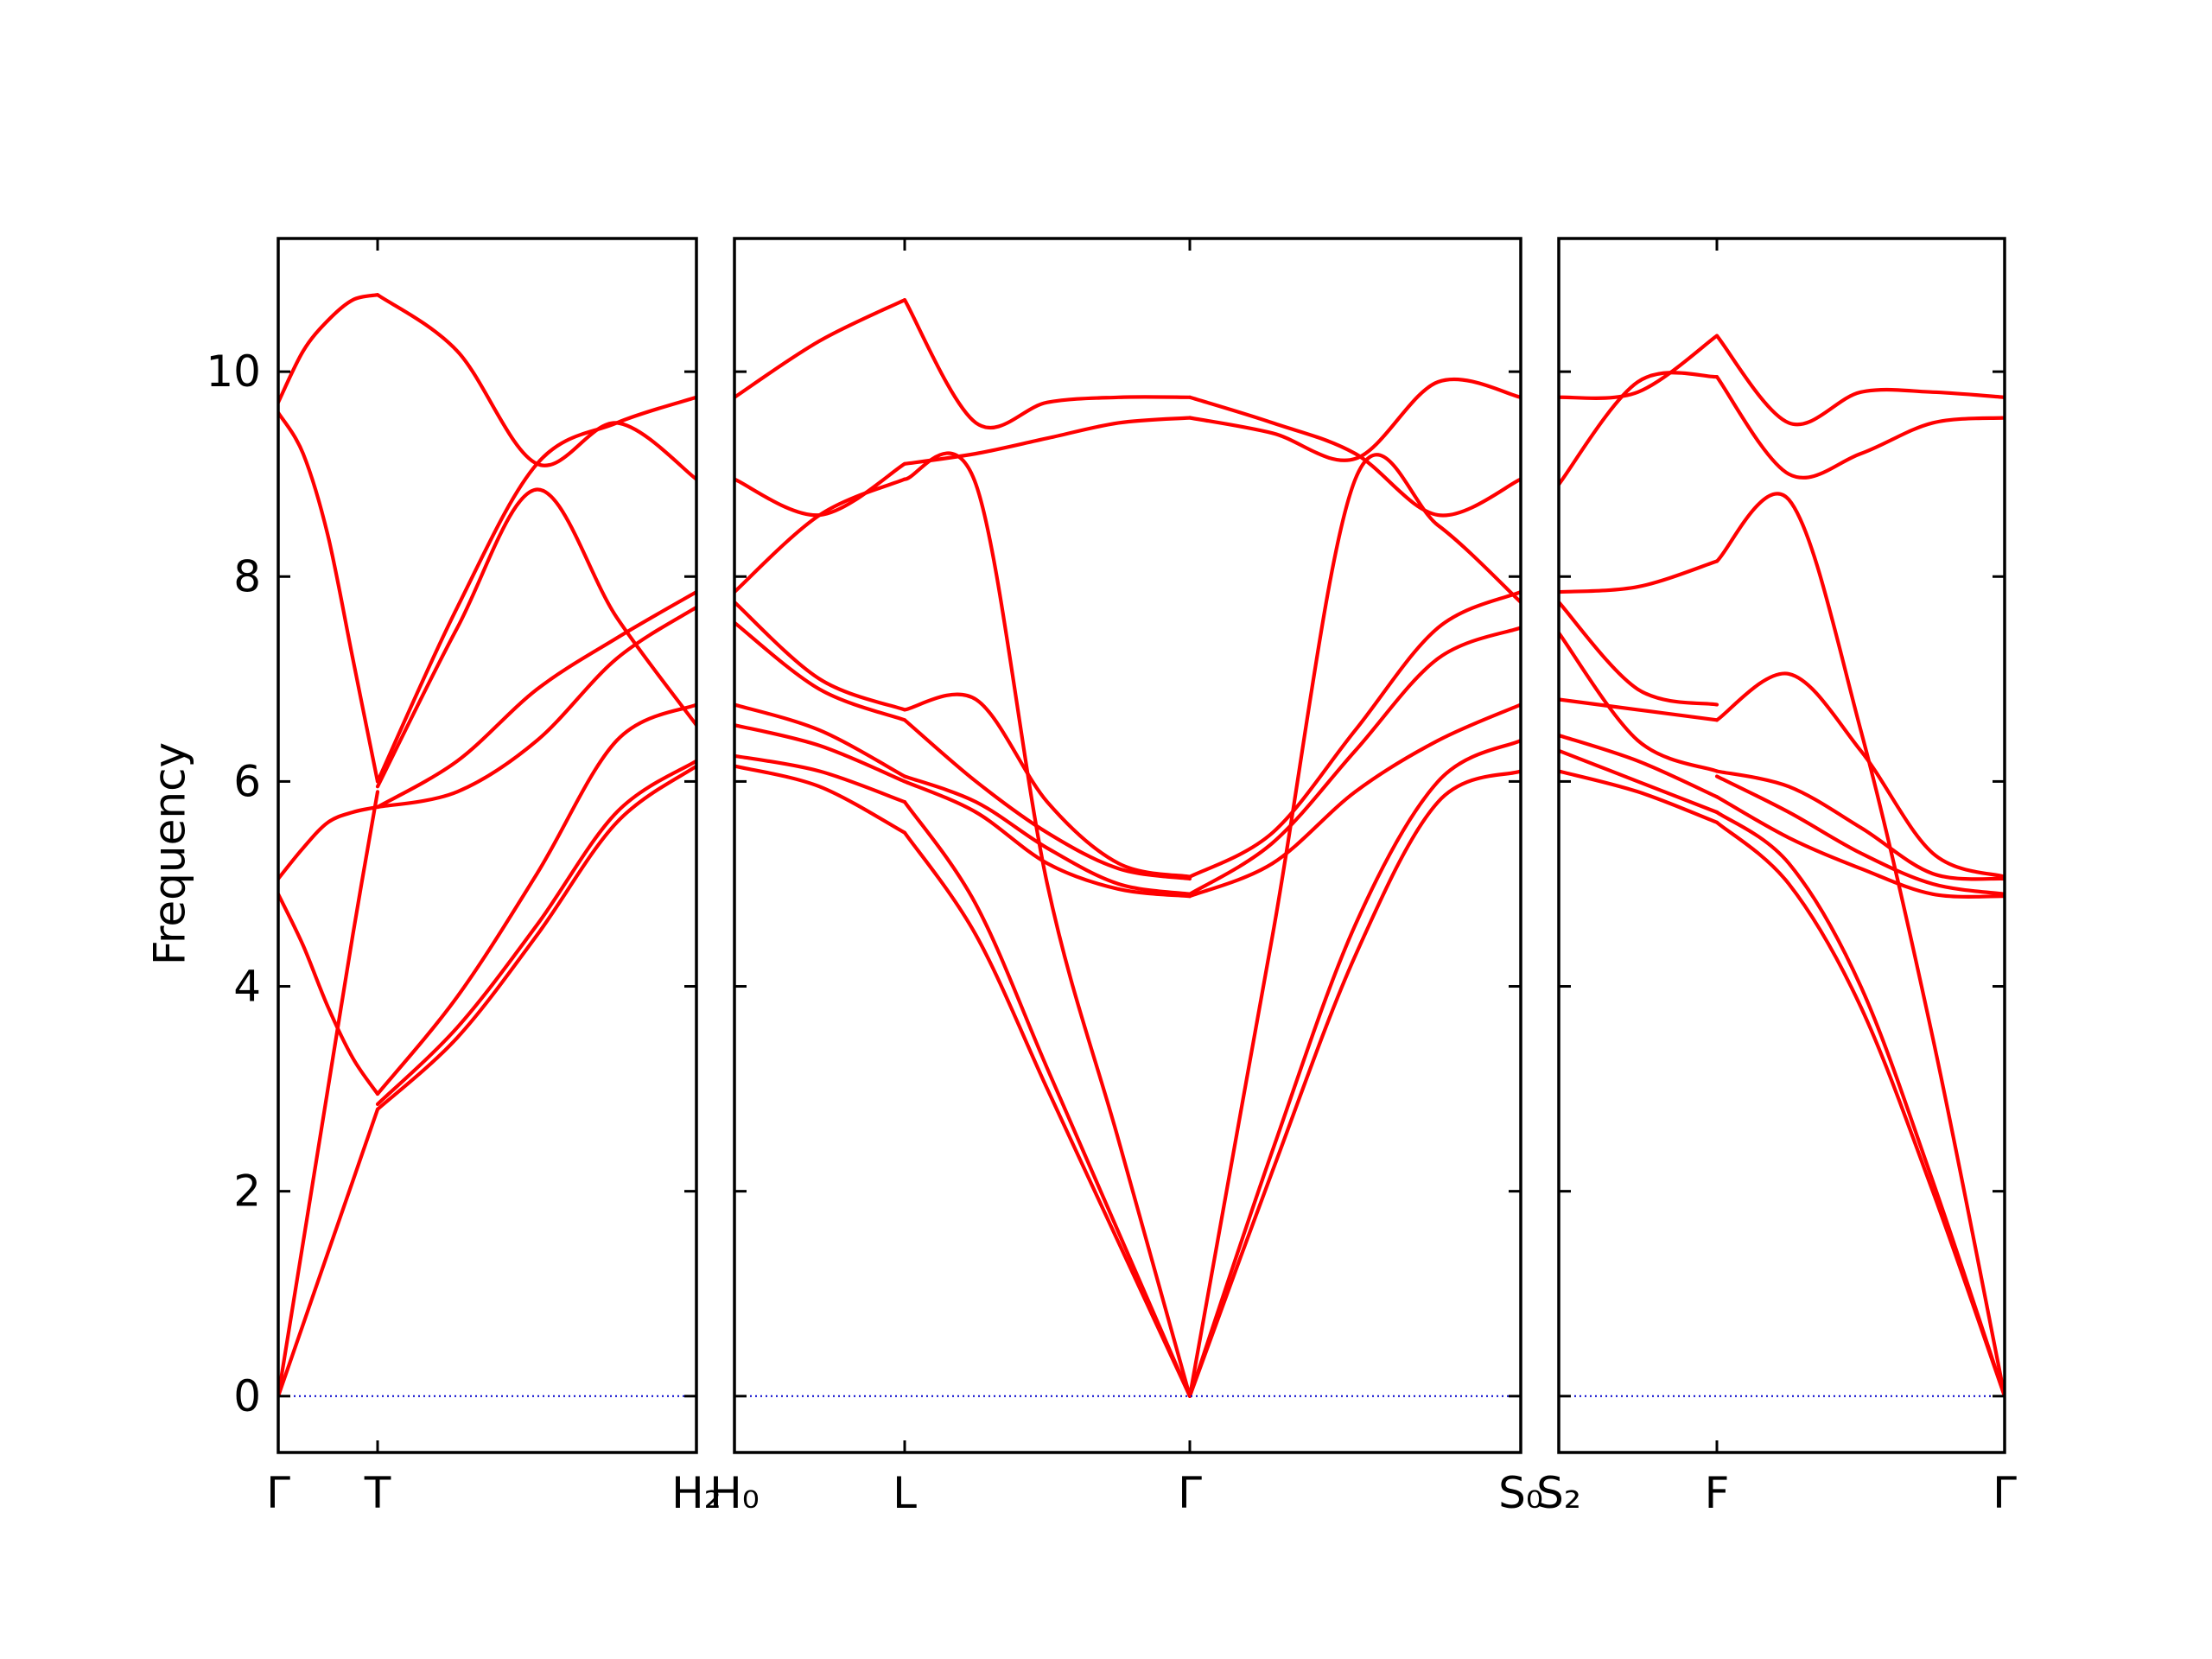 The image size is (2212, 1659). Describe the element at coordinates (1558, 1493) in the screenshot. I see `x-tick-label: S₂` at that location.